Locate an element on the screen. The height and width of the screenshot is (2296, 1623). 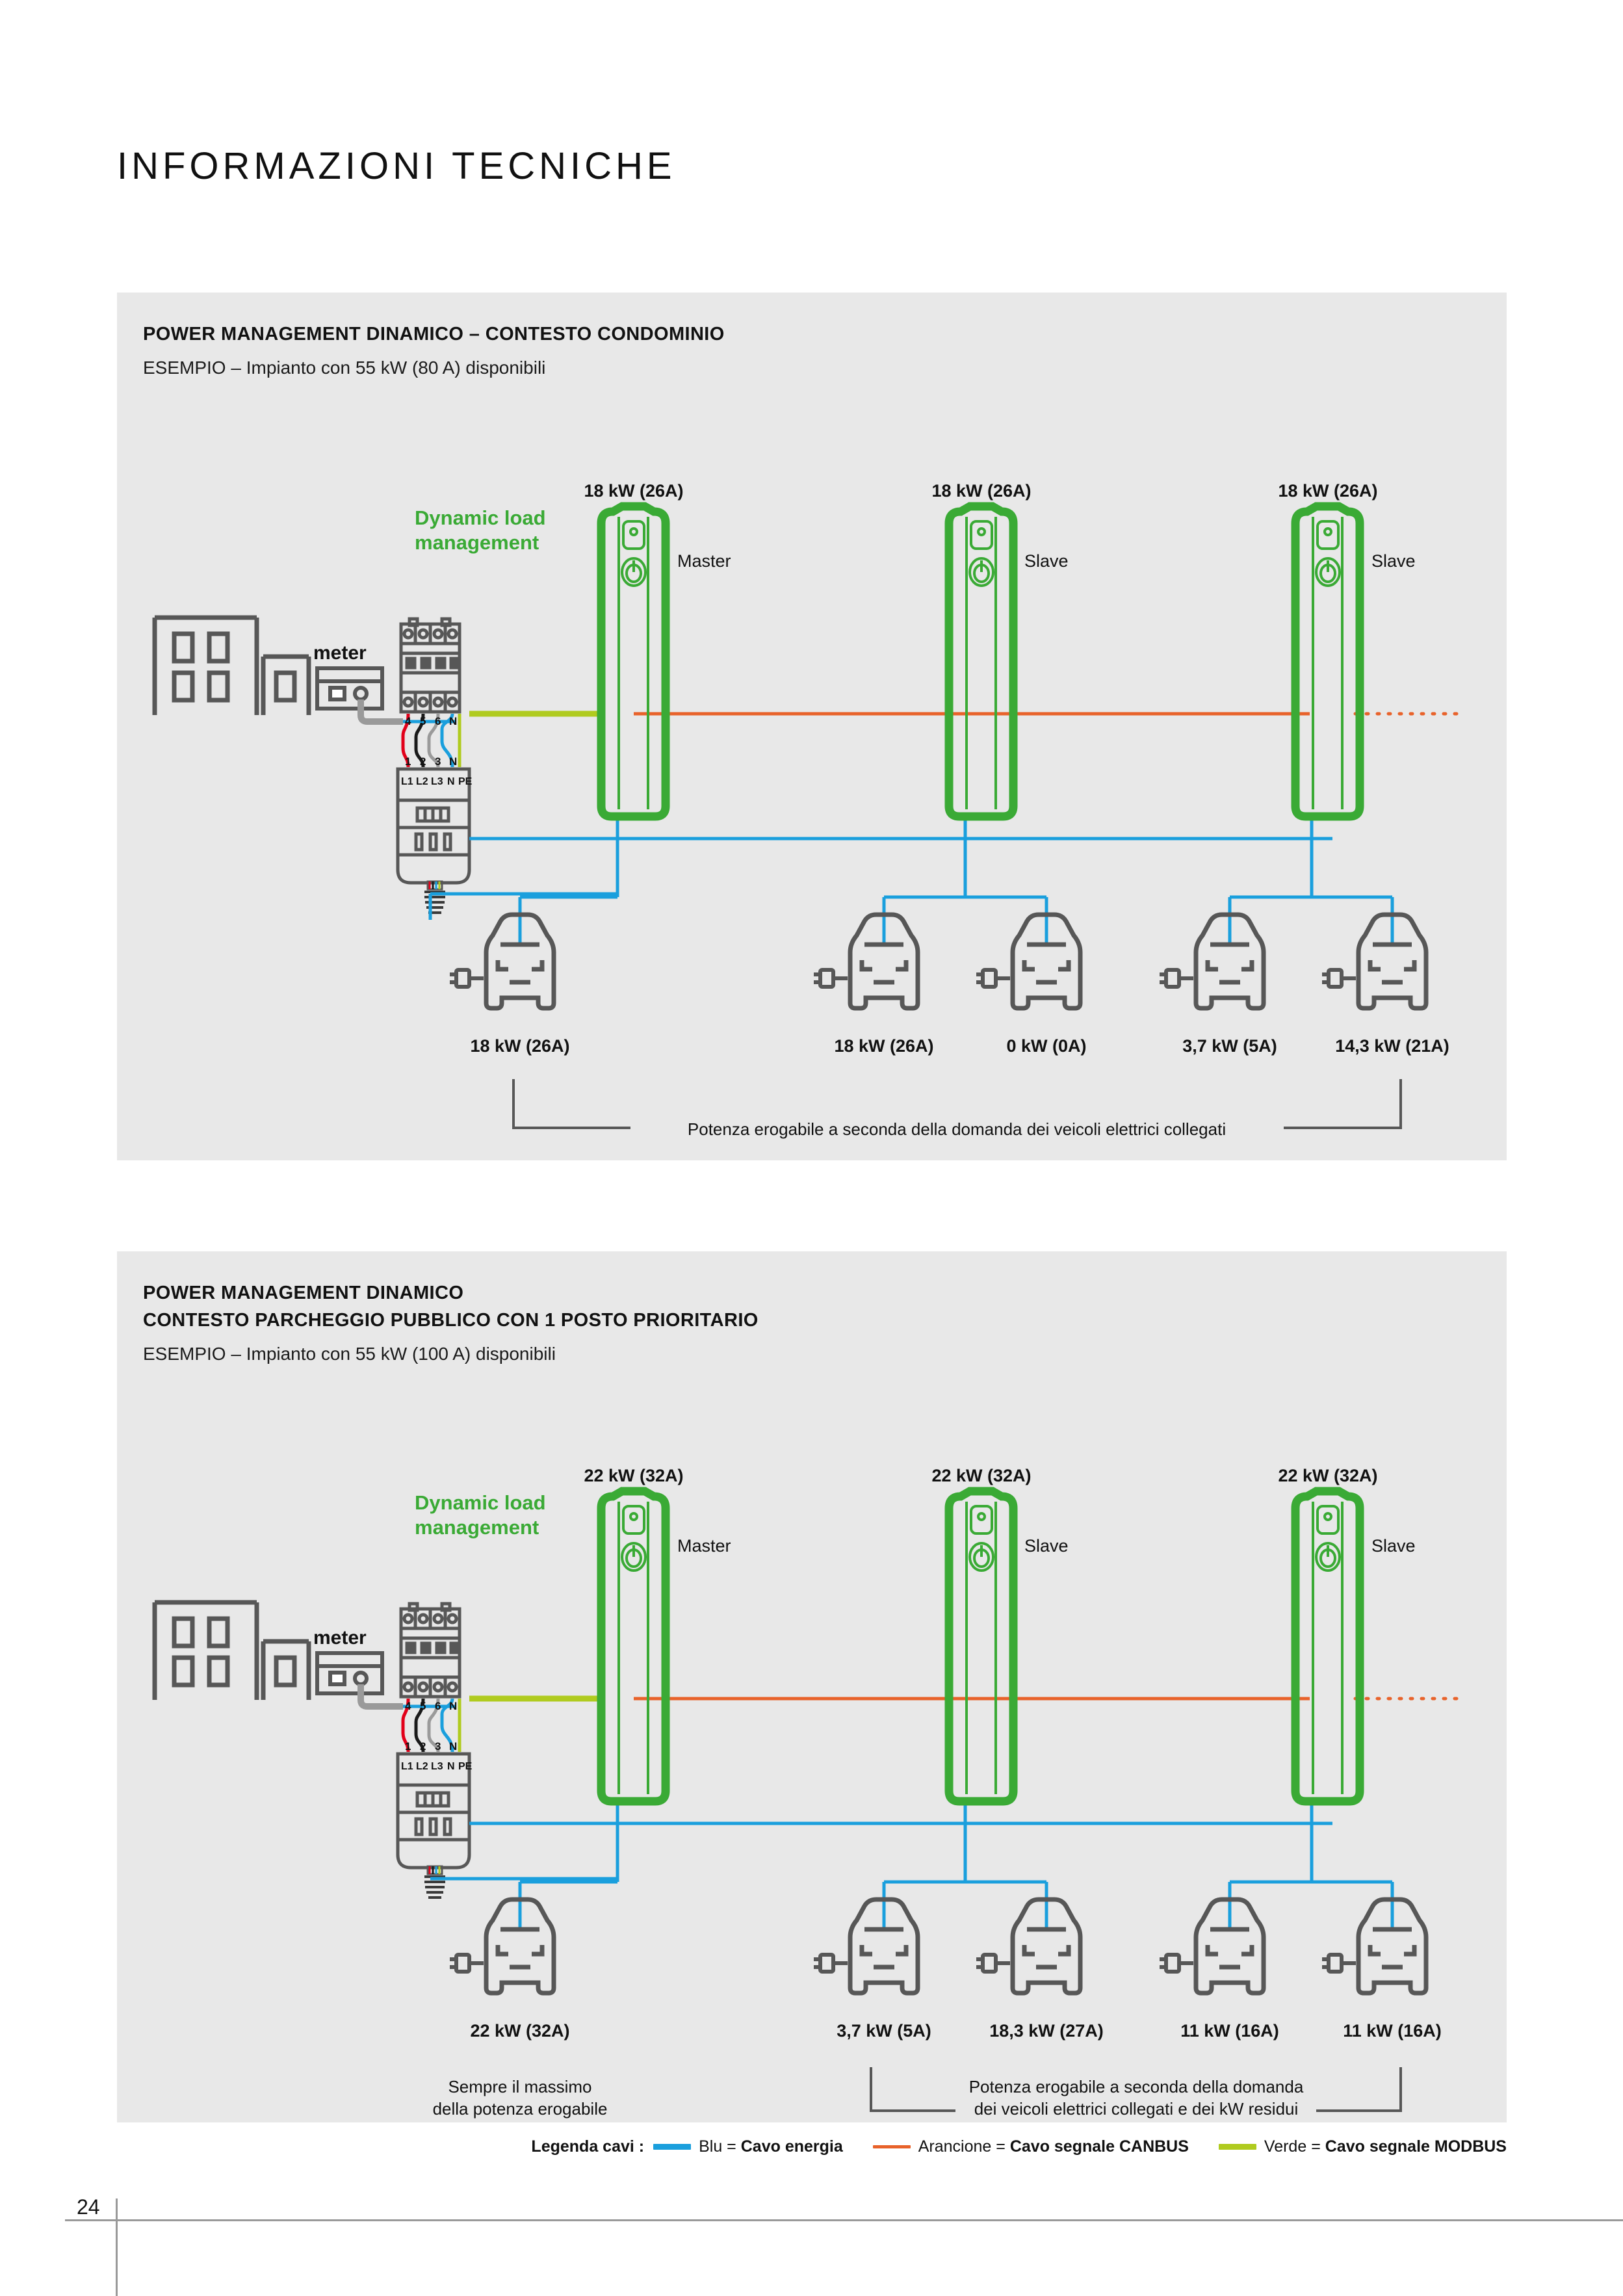
car-power-5: 11 kW (16A) is located at coordinates (1393, 2031).